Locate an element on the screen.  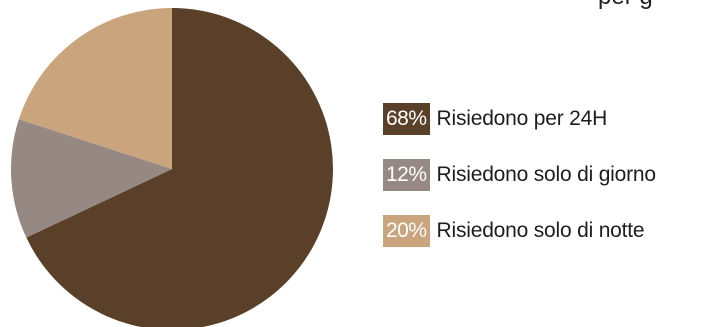
legend-item-giorno: 12% Risiedono solo di giorno is located at coordinates (519, 175).